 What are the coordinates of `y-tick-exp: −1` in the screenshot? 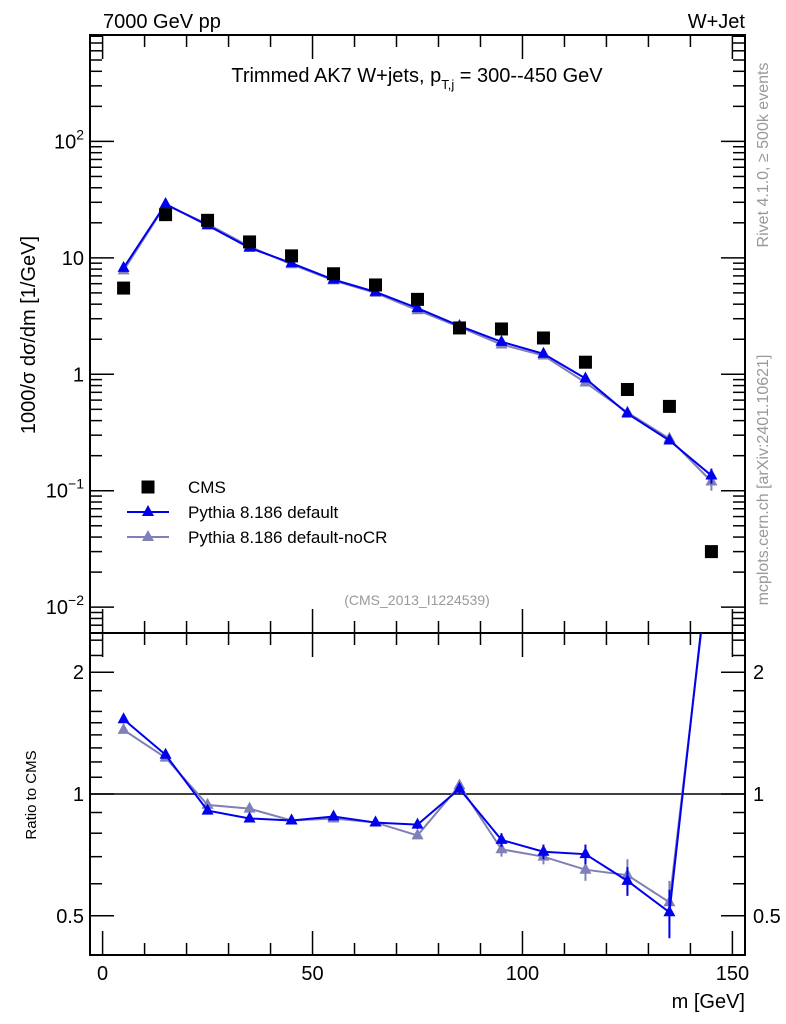 It's located at (76, 484).